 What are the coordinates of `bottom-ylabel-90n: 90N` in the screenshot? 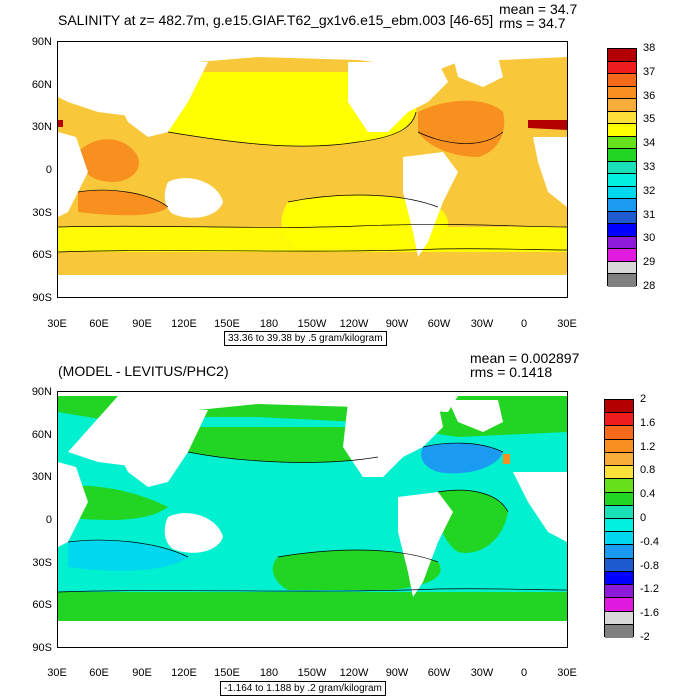 It's located at (41, 392).